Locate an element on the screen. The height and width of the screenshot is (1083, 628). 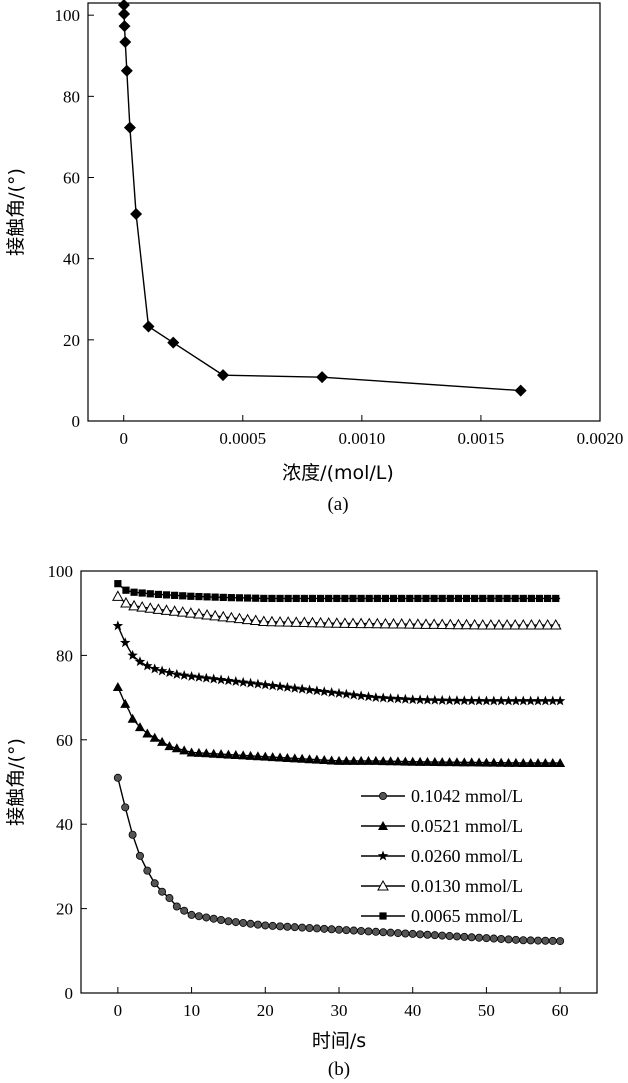
chart-b-y-tick-label: 40 is located at coordinates (64, 824).